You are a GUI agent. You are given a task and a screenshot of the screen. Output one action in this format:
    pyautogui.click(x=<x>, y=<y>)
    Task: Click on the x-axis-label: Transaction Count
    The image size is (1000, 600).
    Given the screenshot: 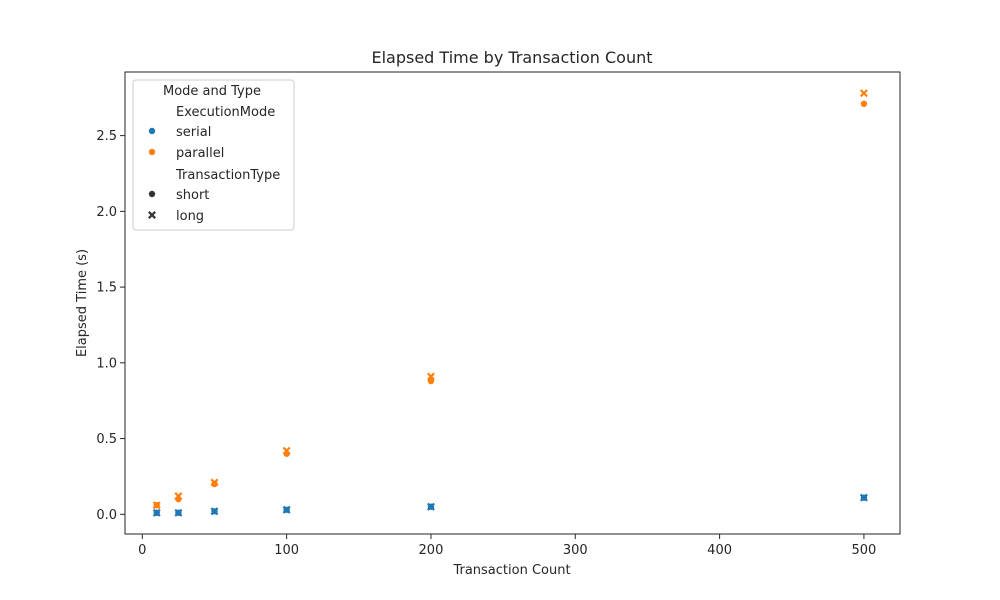 What is the action you would take?
    pyautogui.click(x=511, y=570)
    